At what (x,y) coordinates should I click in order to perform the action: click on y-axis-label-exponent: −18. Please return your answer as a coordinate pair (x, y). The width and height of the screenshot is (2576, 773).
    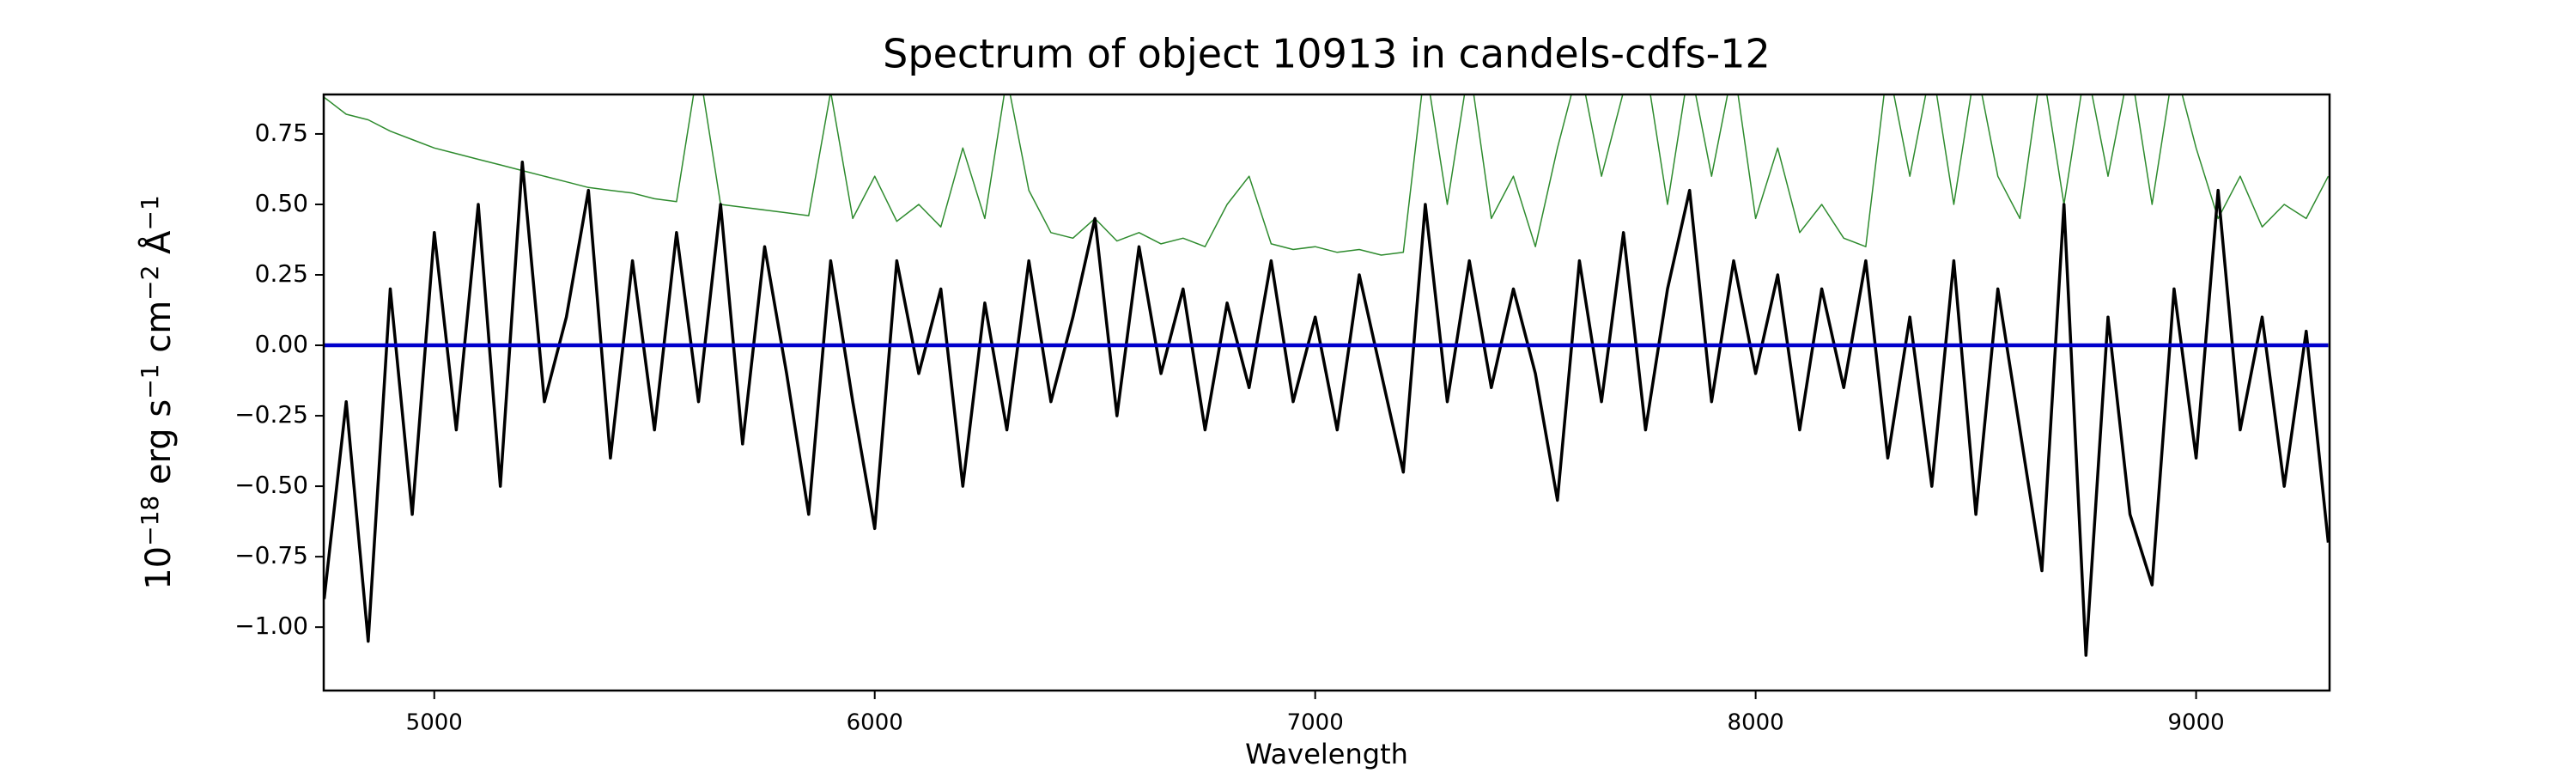
    Looking at the image, I should click on (150, 521).